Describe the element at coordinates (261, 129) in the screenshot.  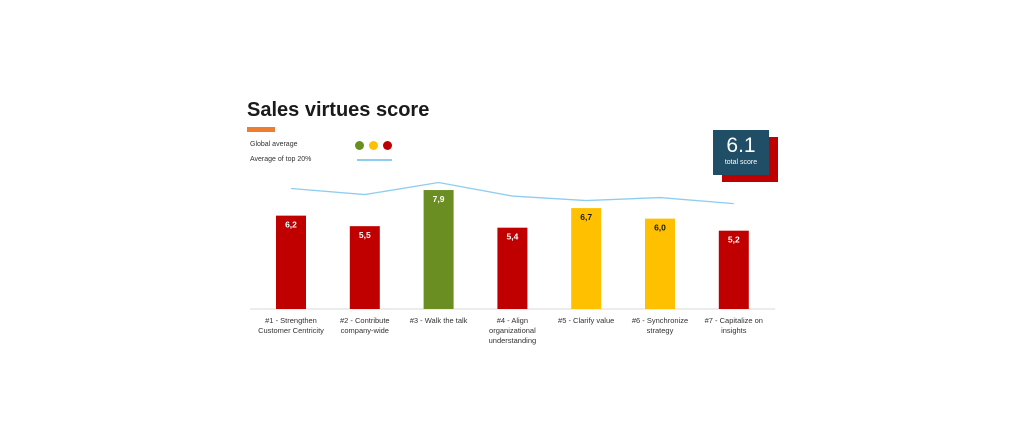
I see `title-accent-bar` at that location.